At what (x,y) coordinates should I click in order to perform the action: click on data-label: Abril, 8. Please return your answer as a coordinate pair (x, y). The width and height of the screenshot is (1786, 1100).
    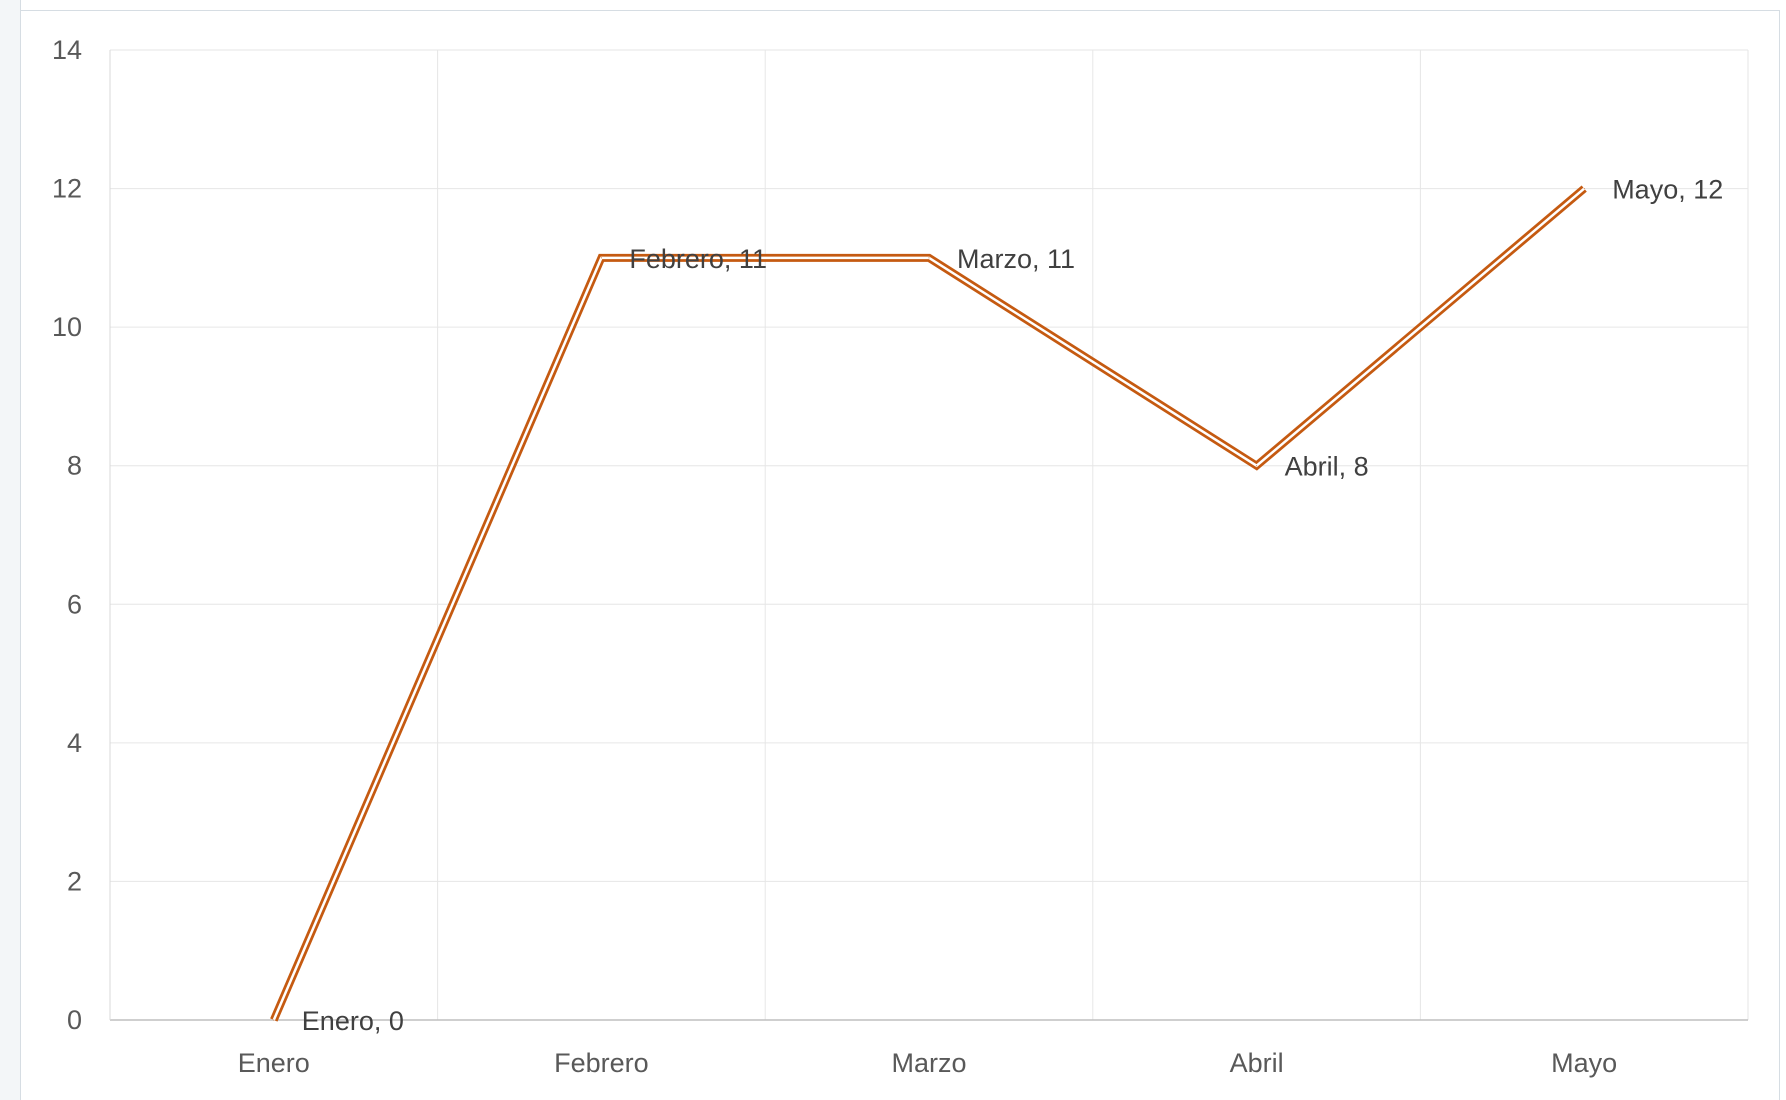
    Looking at the image, I should click on (1327, 467).